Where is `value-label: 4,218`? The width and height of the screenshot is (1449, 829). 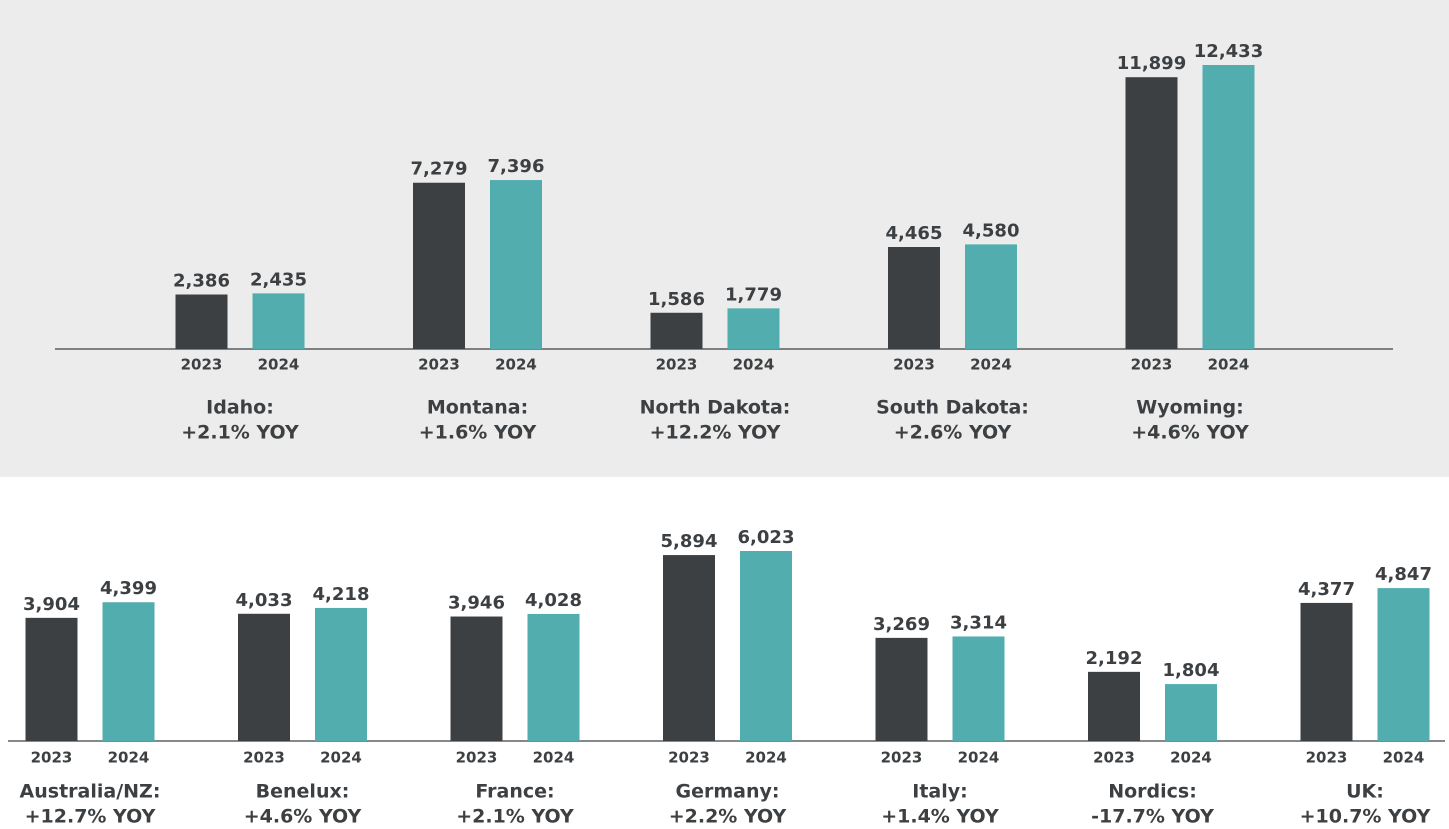 value-label: 4,218 is located at coordinates (341, 594).